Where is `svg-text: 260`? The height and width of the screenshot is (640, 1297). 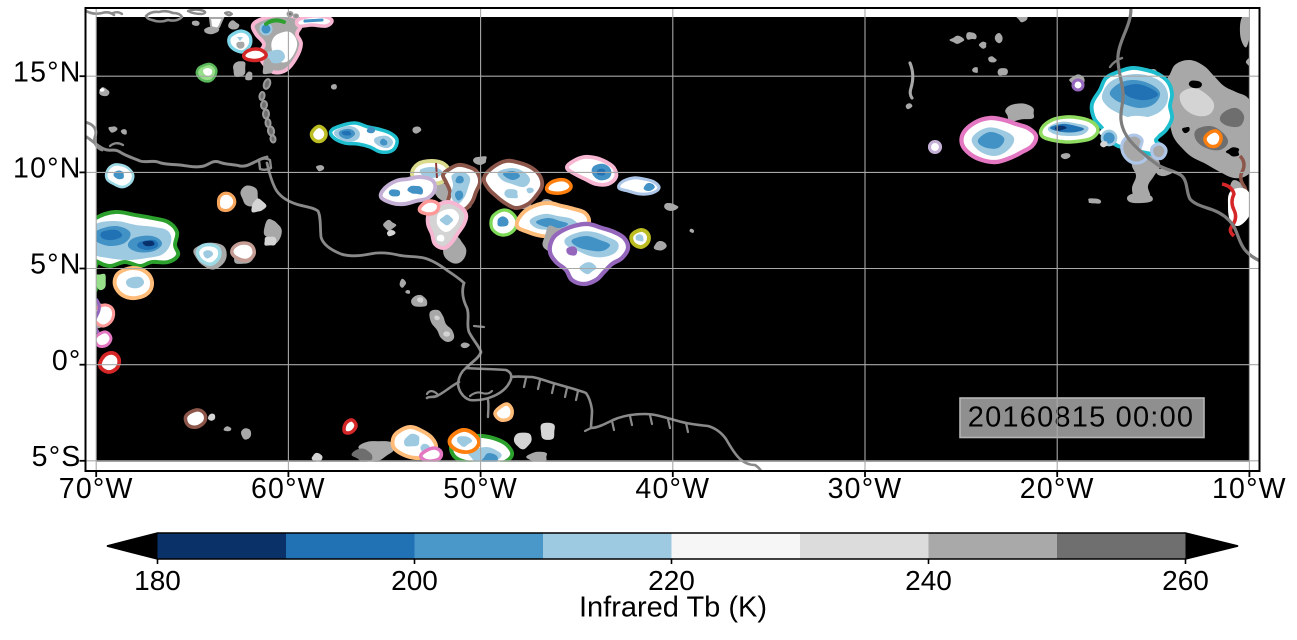 svg-text: 260 is located at coordinates (1185, 580).